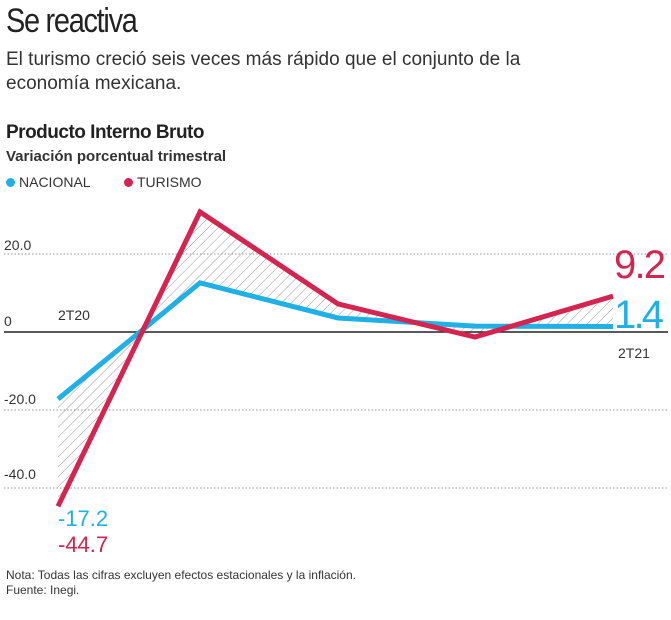 The image size is (671, 620). What do you see at coordinates (169, 182) in the screenshot?
I see `legend-label: TURISMO` at bounding box center [169, 182].